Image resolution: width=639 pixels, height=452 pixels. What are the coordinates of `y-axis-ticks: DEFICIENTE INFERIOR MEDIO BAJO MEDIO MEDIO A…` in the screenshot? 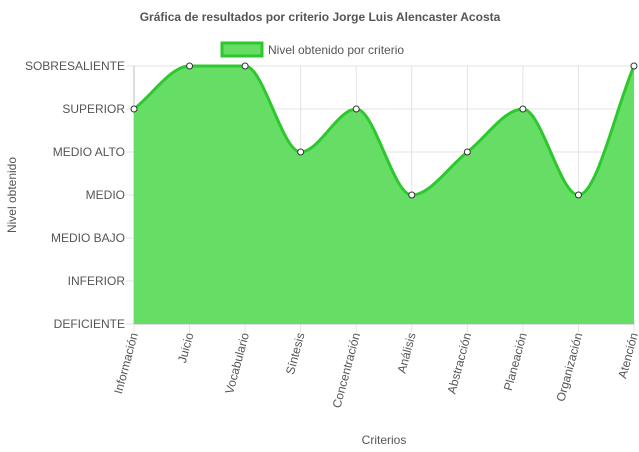 It's located at (75, 195).